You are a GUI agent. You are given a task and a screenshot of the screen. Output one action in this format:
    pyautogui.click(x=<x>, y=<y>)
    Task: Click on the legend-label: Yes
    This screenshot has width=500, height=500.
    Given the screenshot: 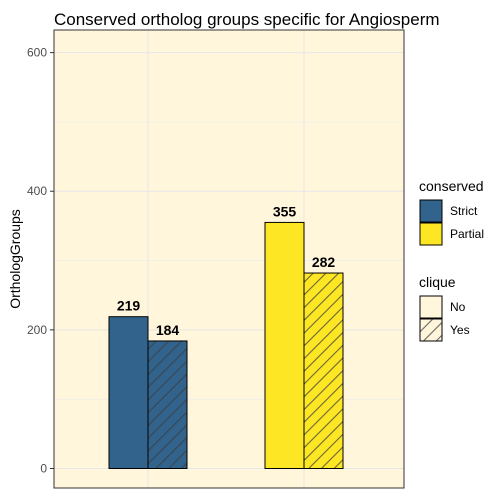 What is the action you would take?
    pyautogui.click(x=460, y=330)
    